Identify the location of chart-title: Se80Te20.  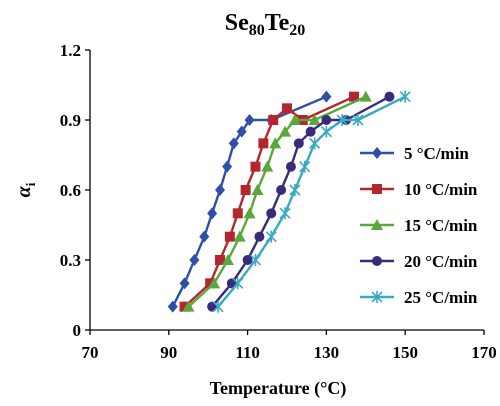
(265, 24).